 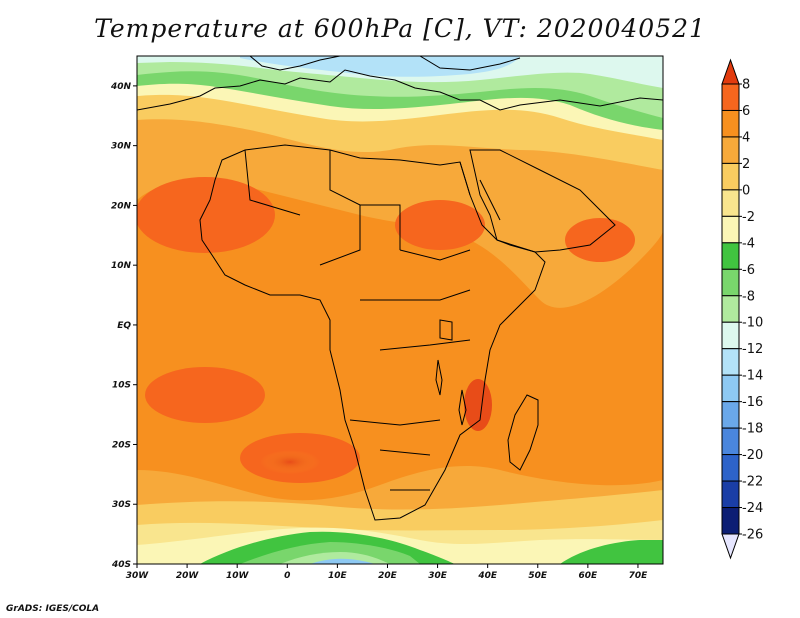 I want to click on lat-tick-label: 40N, so click(x=121, y=87).